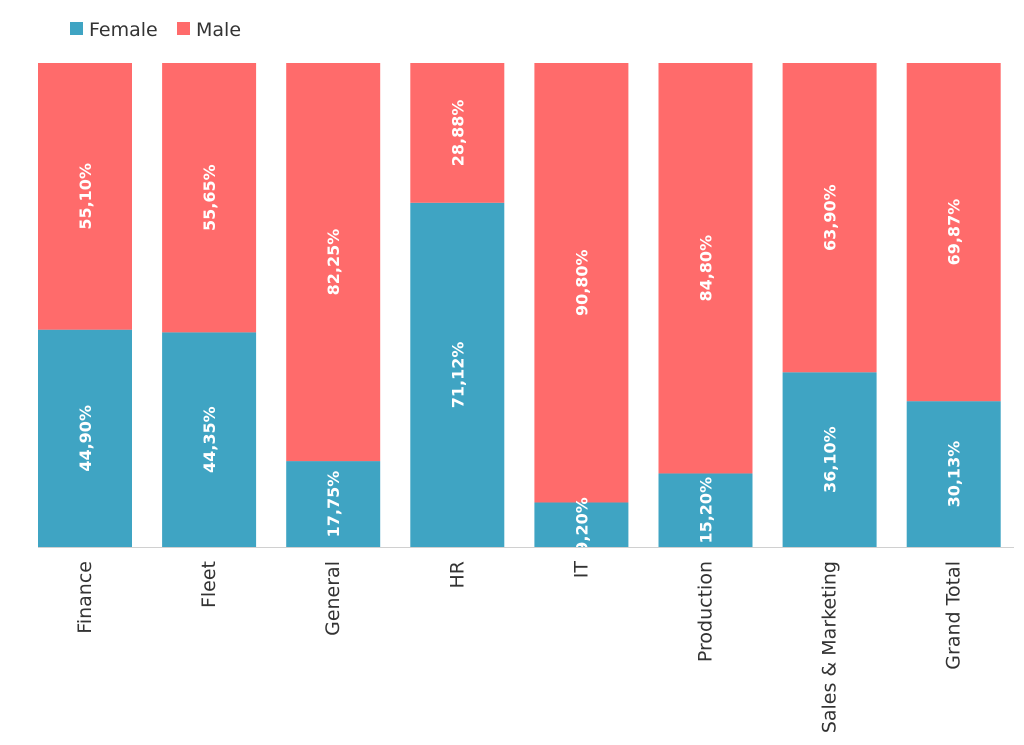 The image size is (1024, 745). I want to click on legend: Female Male, so click(155, 30).